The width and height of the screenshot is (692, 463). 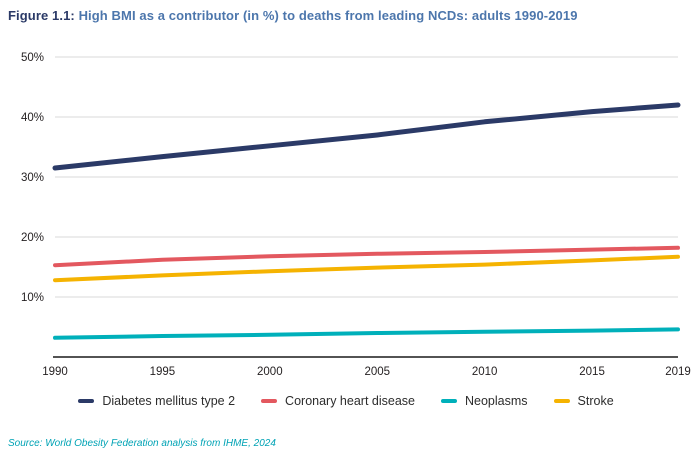 What do you see at coordinates (678, 372) in the screenshot?
I see `x-tick-label: 2019` at bounding box center [678, 372].